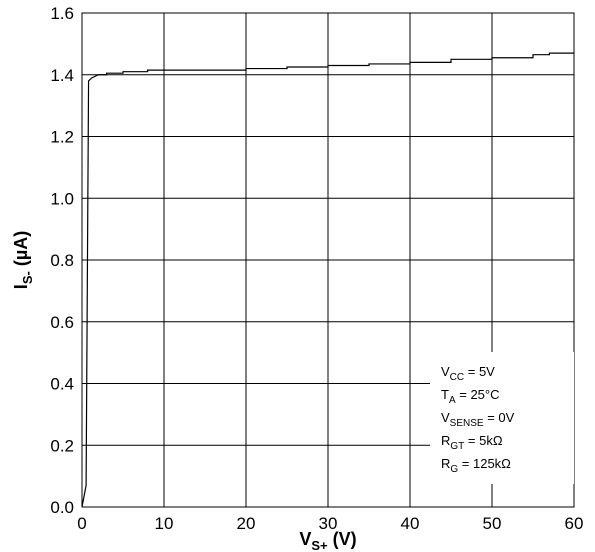 Image resolution: width=595 pixels, height=552 pixels. Describe the element at coordinates (62, 384) in the screenshot. I see `y-tick-label: 0.4` at that location.